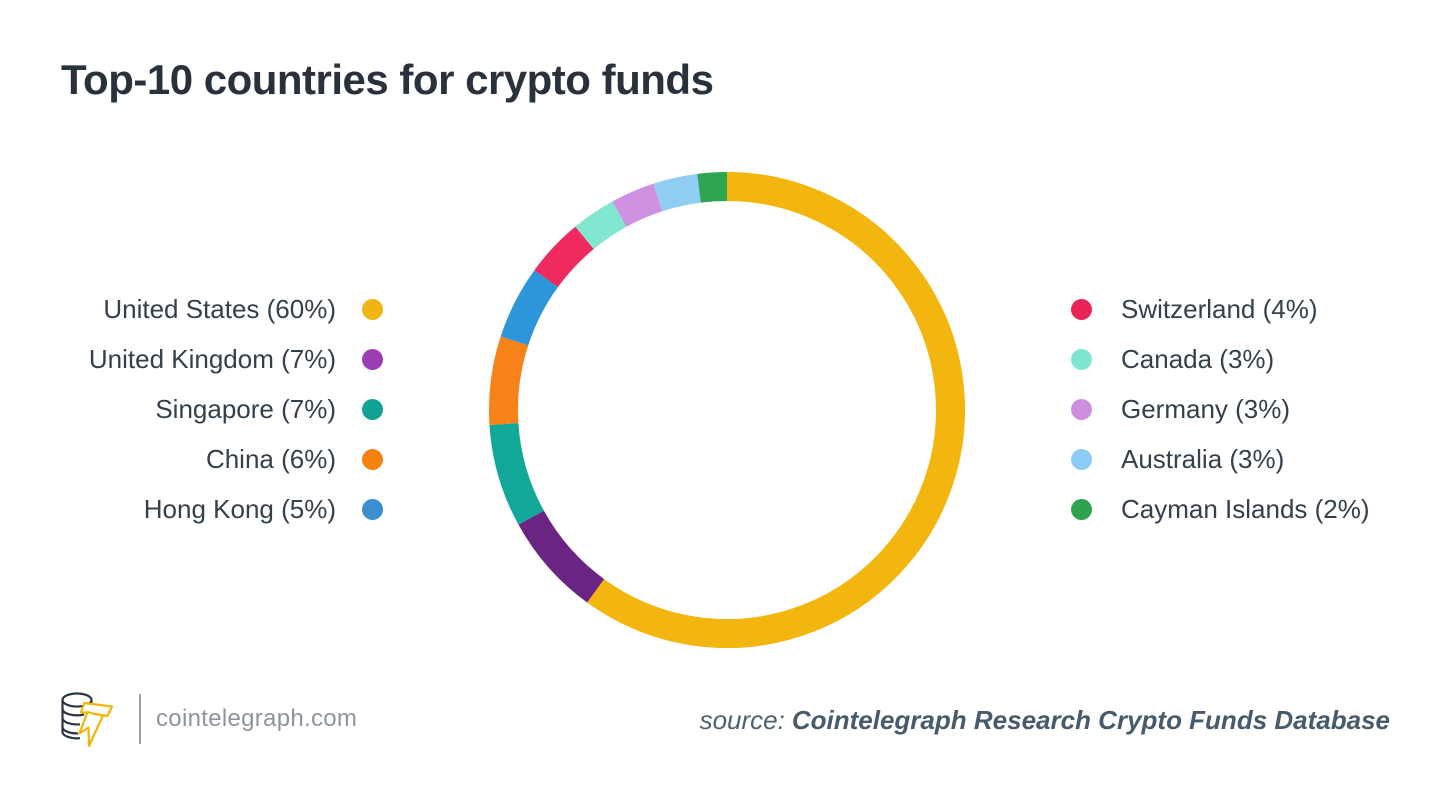  I want to click on legend-label: United States (60%), so click(219, 308).